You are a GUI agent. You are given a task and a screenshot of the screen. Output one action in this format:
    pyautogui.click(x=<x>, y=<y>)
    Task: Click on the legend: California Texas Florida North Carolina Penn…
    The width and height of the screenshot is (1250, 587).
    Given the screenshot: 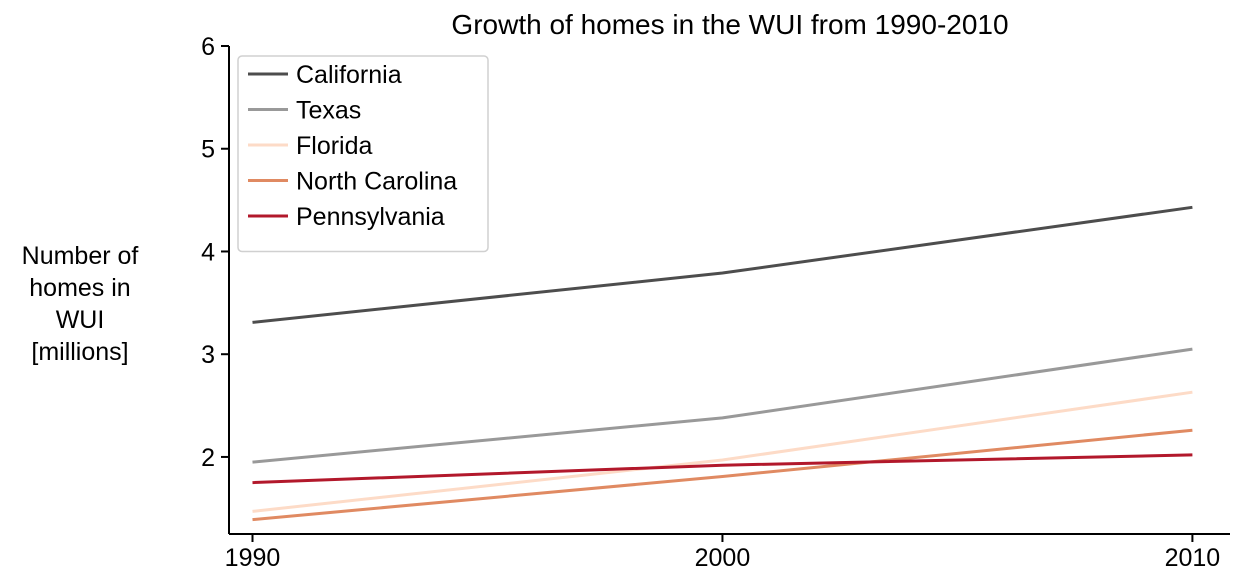 What is the action you would take?
    pyautogui.click(x=363, y=154)
    